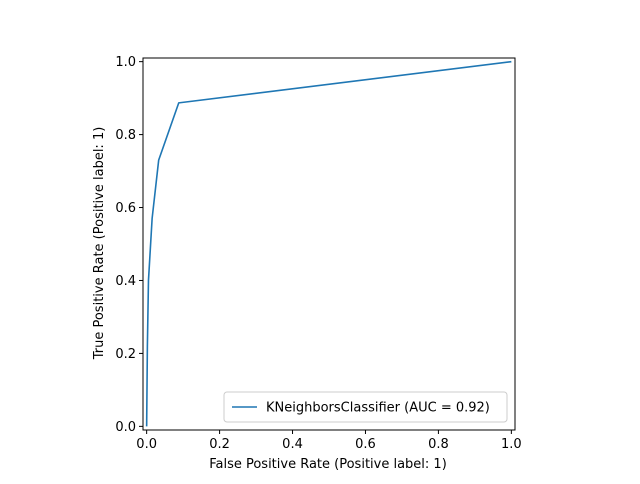 The height and width of the screenshot is (484, 640). I want to click on y-tick-label: 0.2, so click(125, 354).